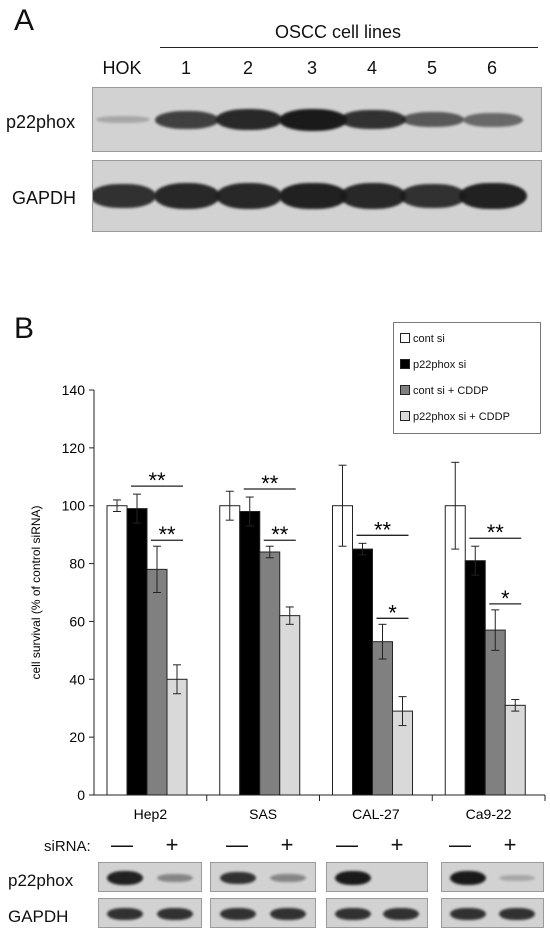  Describe the element at coordinates (36, 592) in the screenshot. I see `y-axis-label: cell survival (% of control siRNA)` at that location.